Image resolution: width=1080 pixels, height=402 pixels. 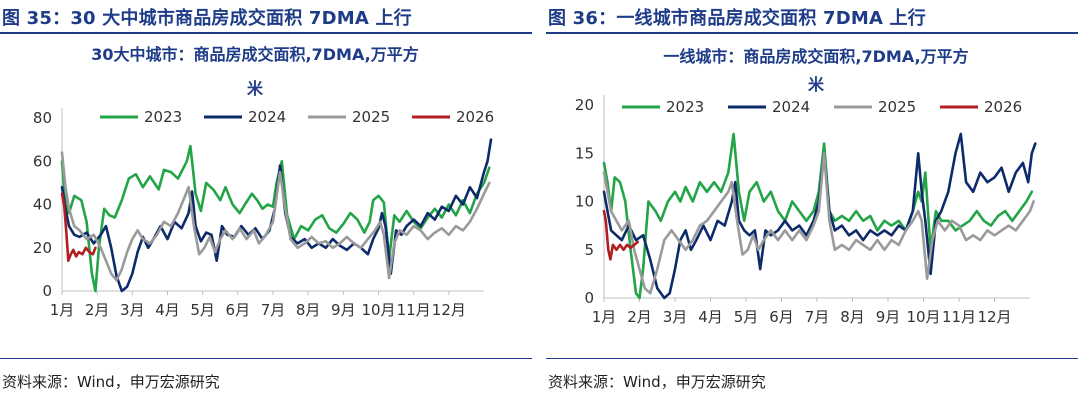 I want to click on figure-header: 图 35：30 大中城市商品房成交面积 7DMA 上行, so click(x=266, y=17).